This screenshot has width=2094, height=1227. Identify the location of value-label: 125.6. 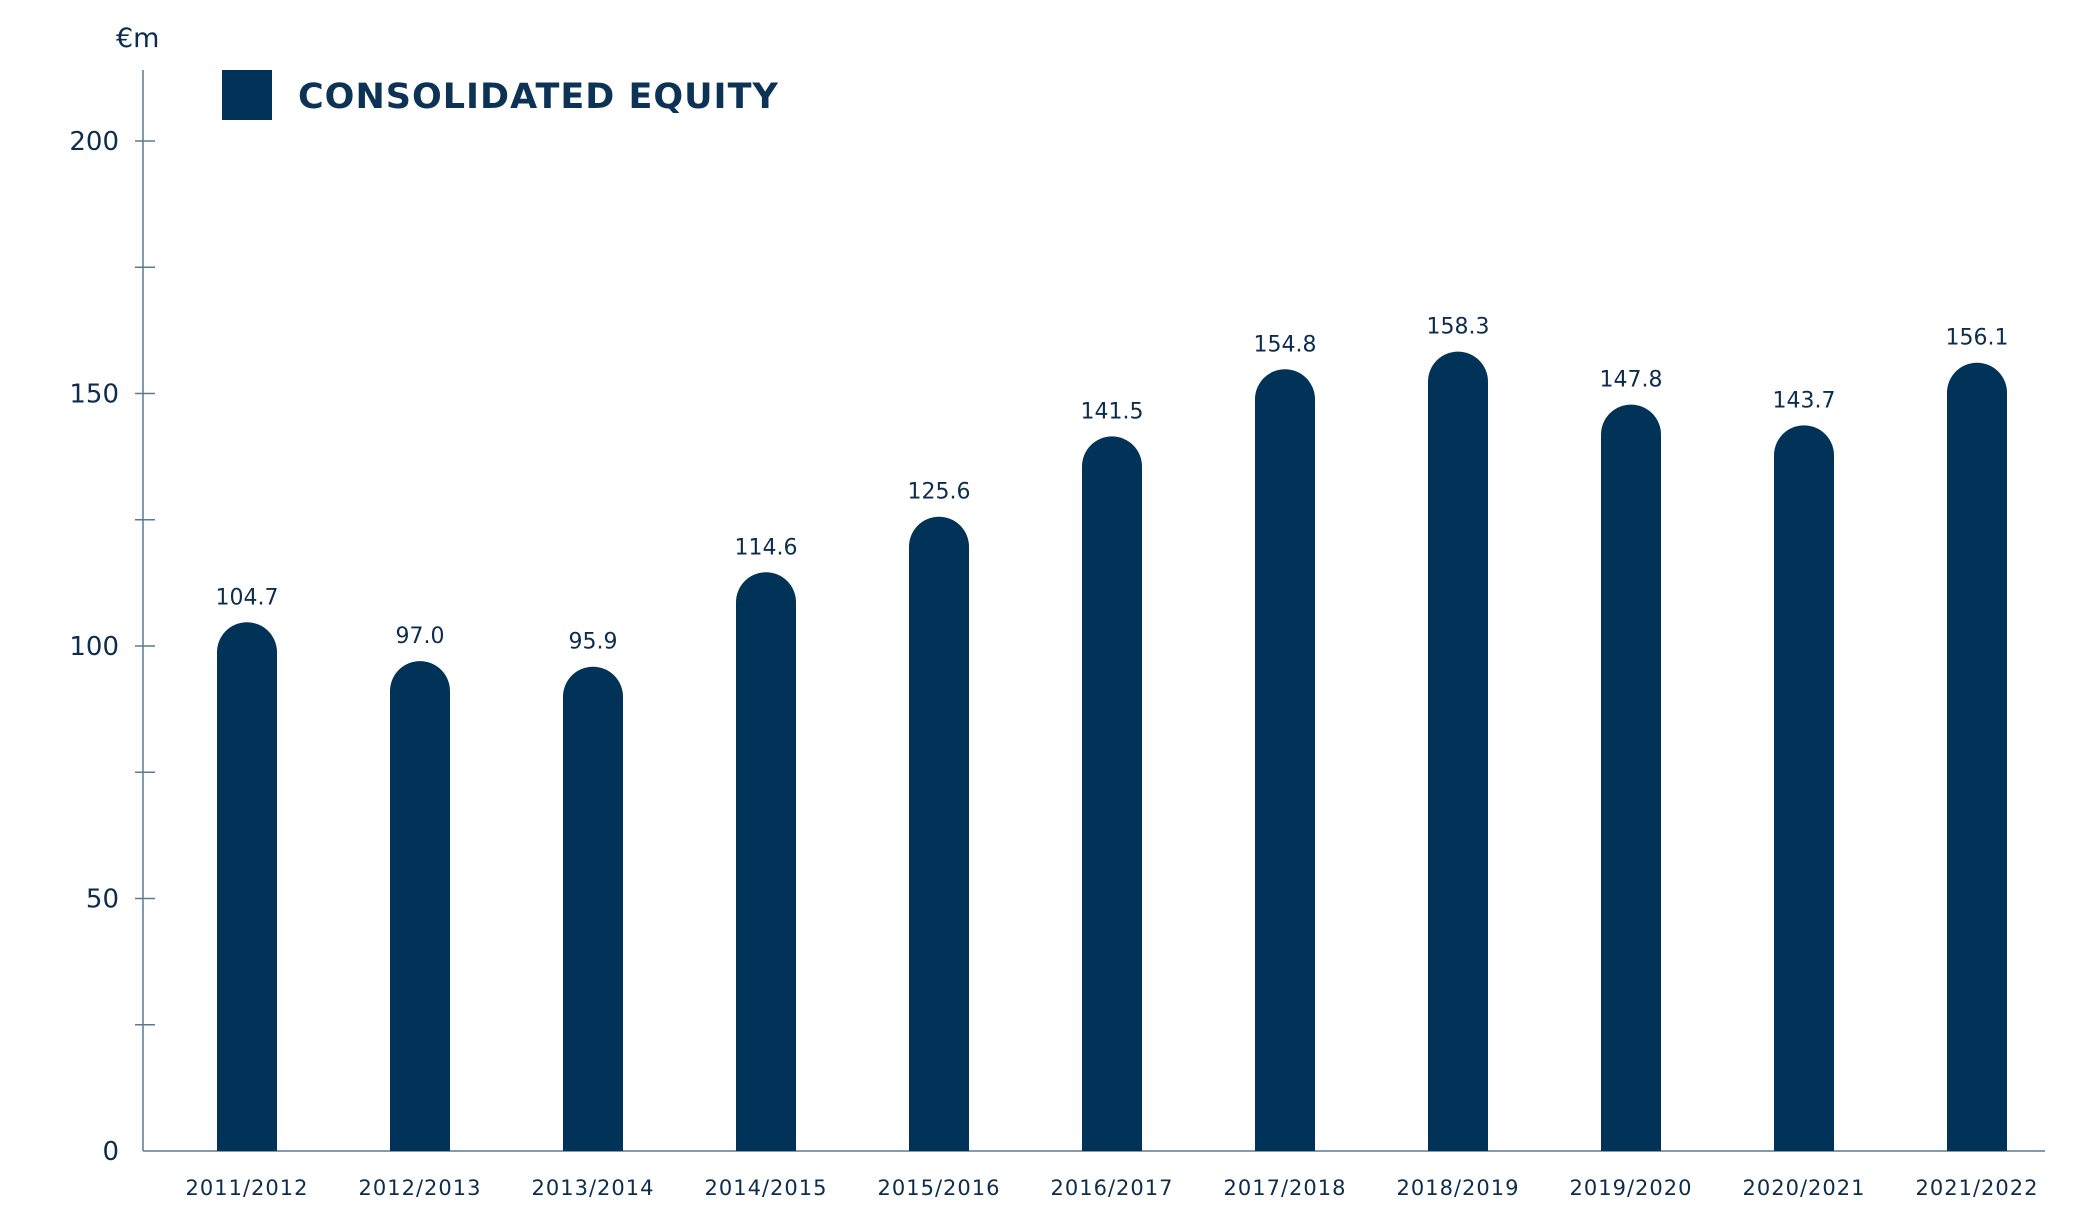
(939, 492).